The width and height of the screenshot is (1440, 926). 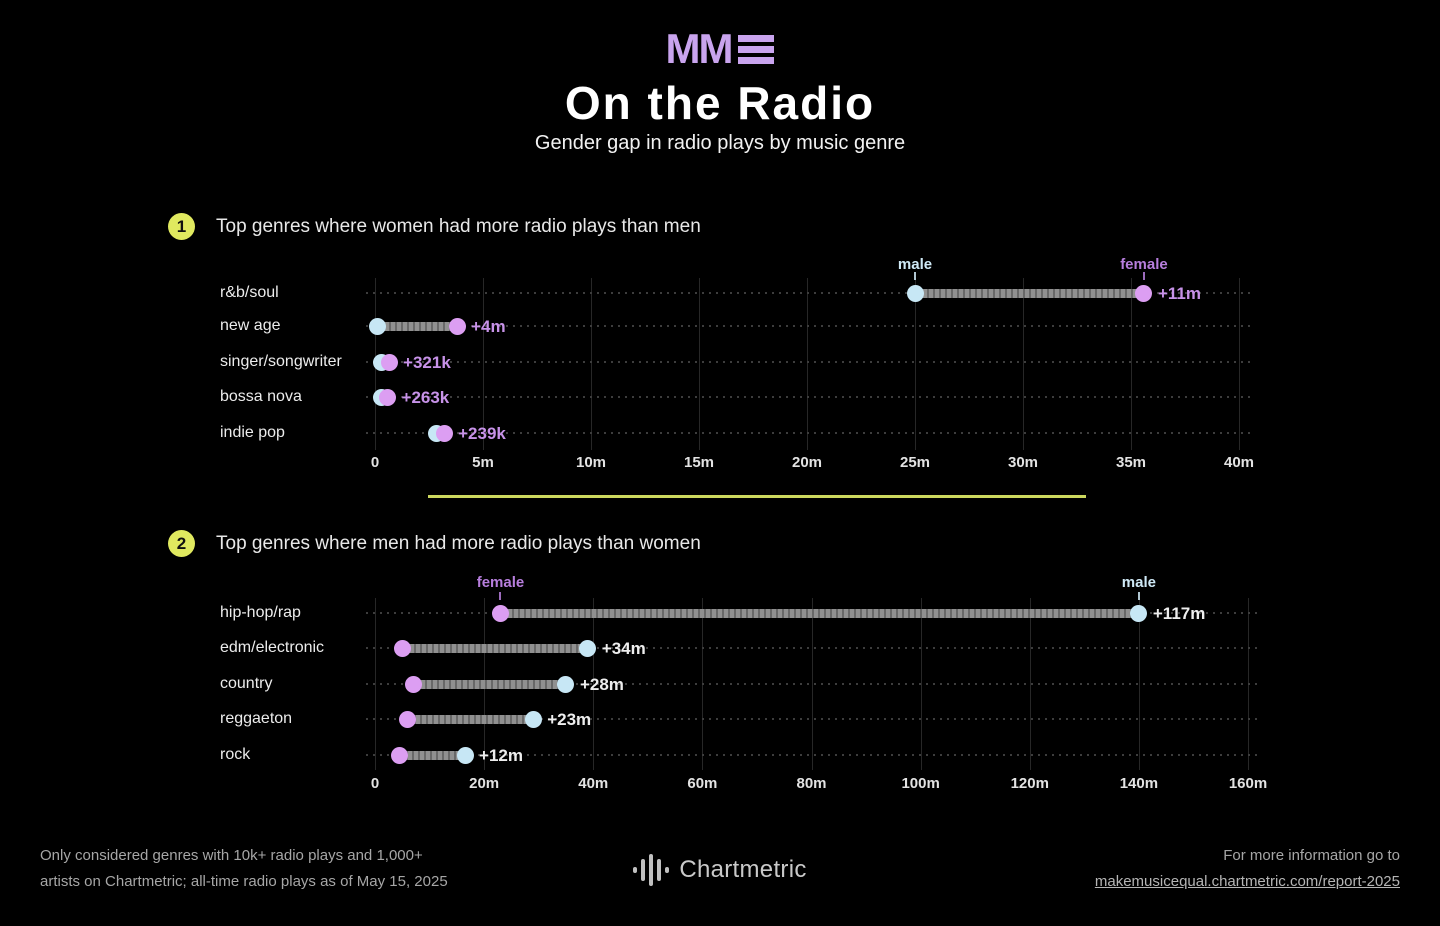 What do you see at coordinates (181, 226) in the screenshot?
I see `section-1-badge: 1` at bounding box center [181, 226].